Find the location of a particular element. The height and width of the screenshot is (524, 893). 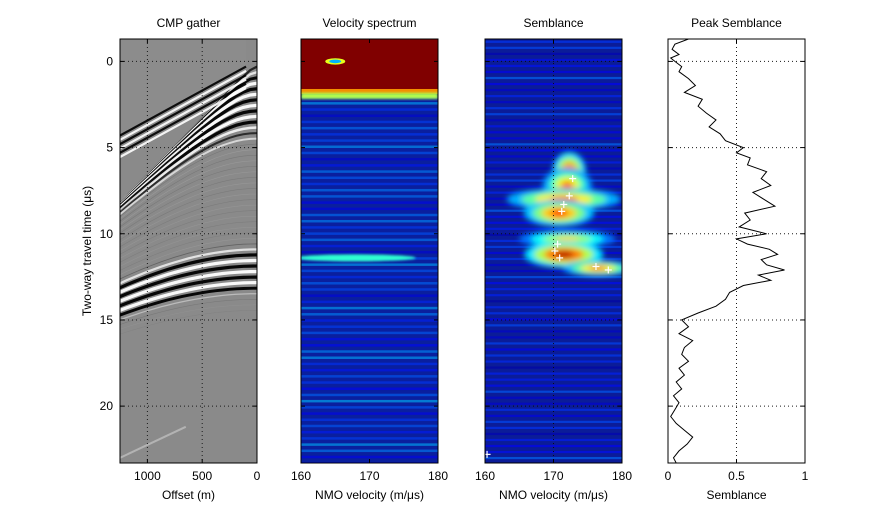

gather-deep-arrival is located at coordinates (153, 442).